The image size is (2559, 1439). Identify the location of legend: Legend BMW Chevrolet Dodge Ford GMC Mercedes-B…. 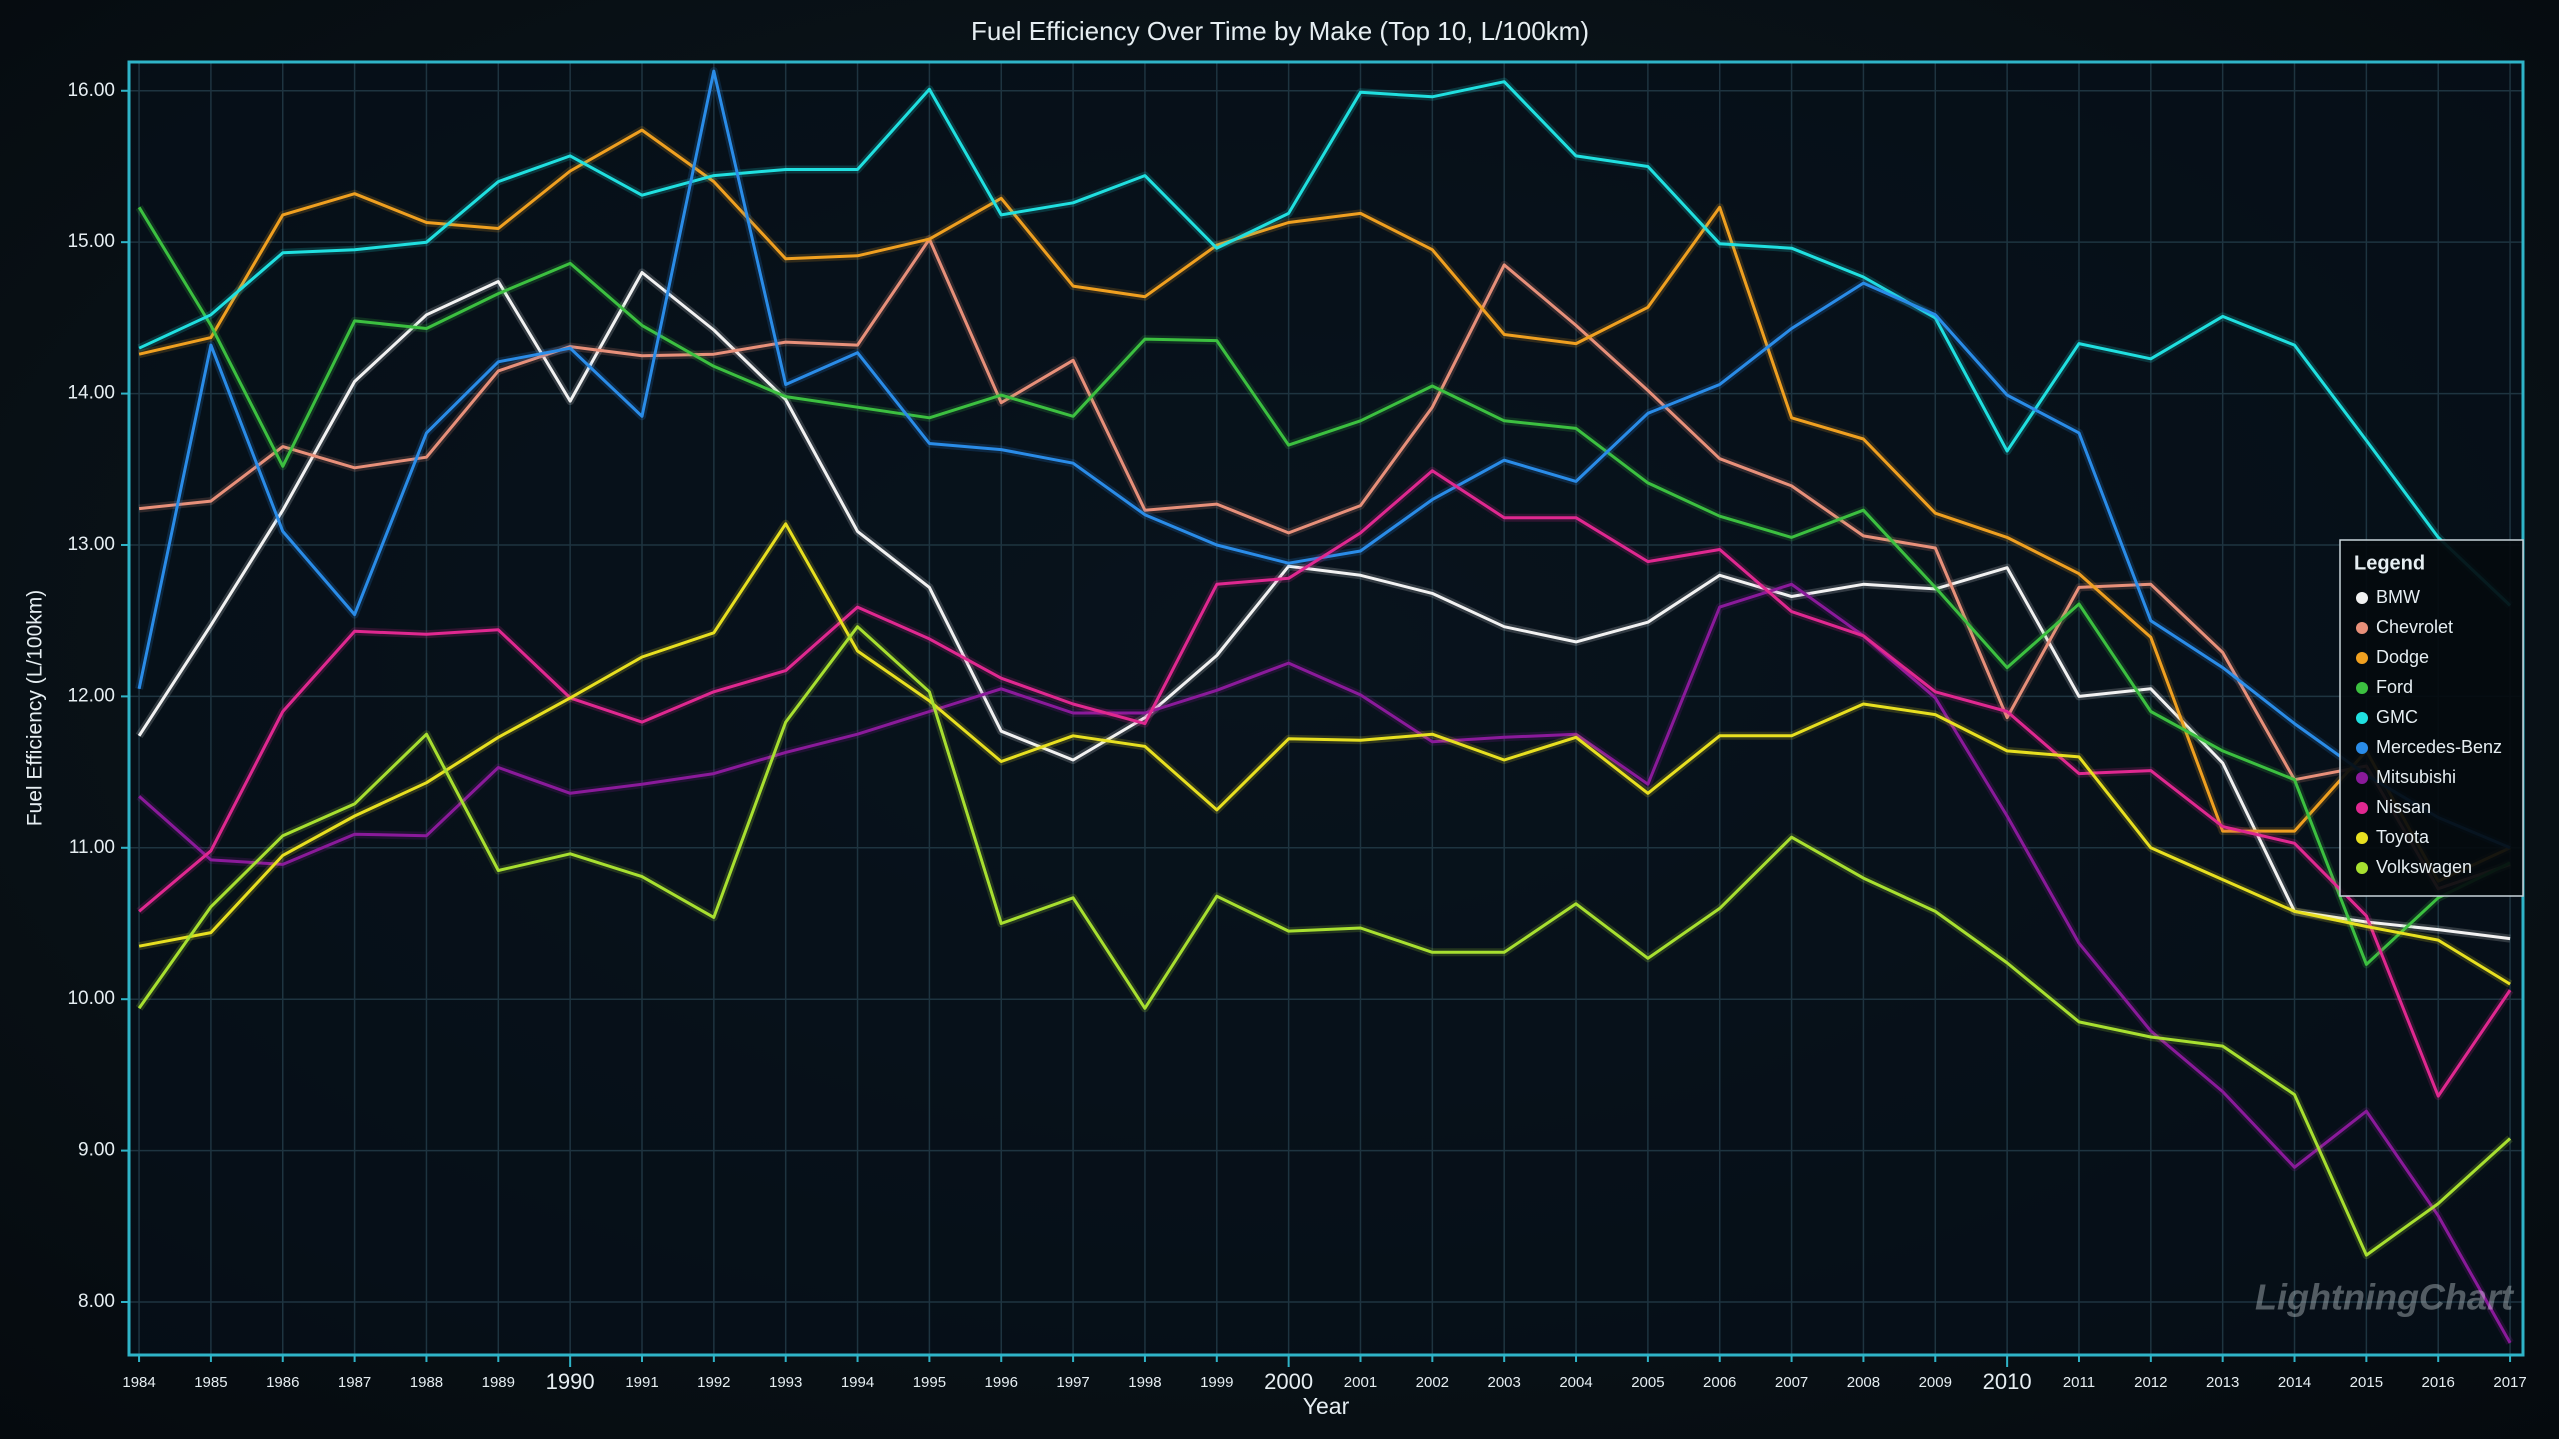
(2431, 718).